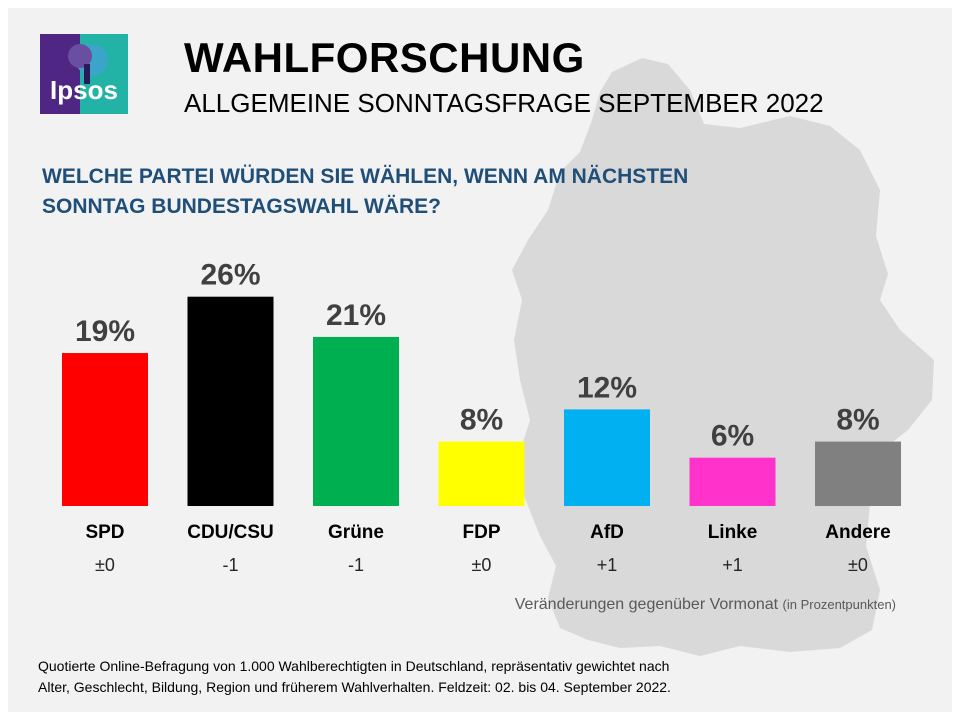  I want to click on change-label-cdu-csu: -1, so click(230, 565).